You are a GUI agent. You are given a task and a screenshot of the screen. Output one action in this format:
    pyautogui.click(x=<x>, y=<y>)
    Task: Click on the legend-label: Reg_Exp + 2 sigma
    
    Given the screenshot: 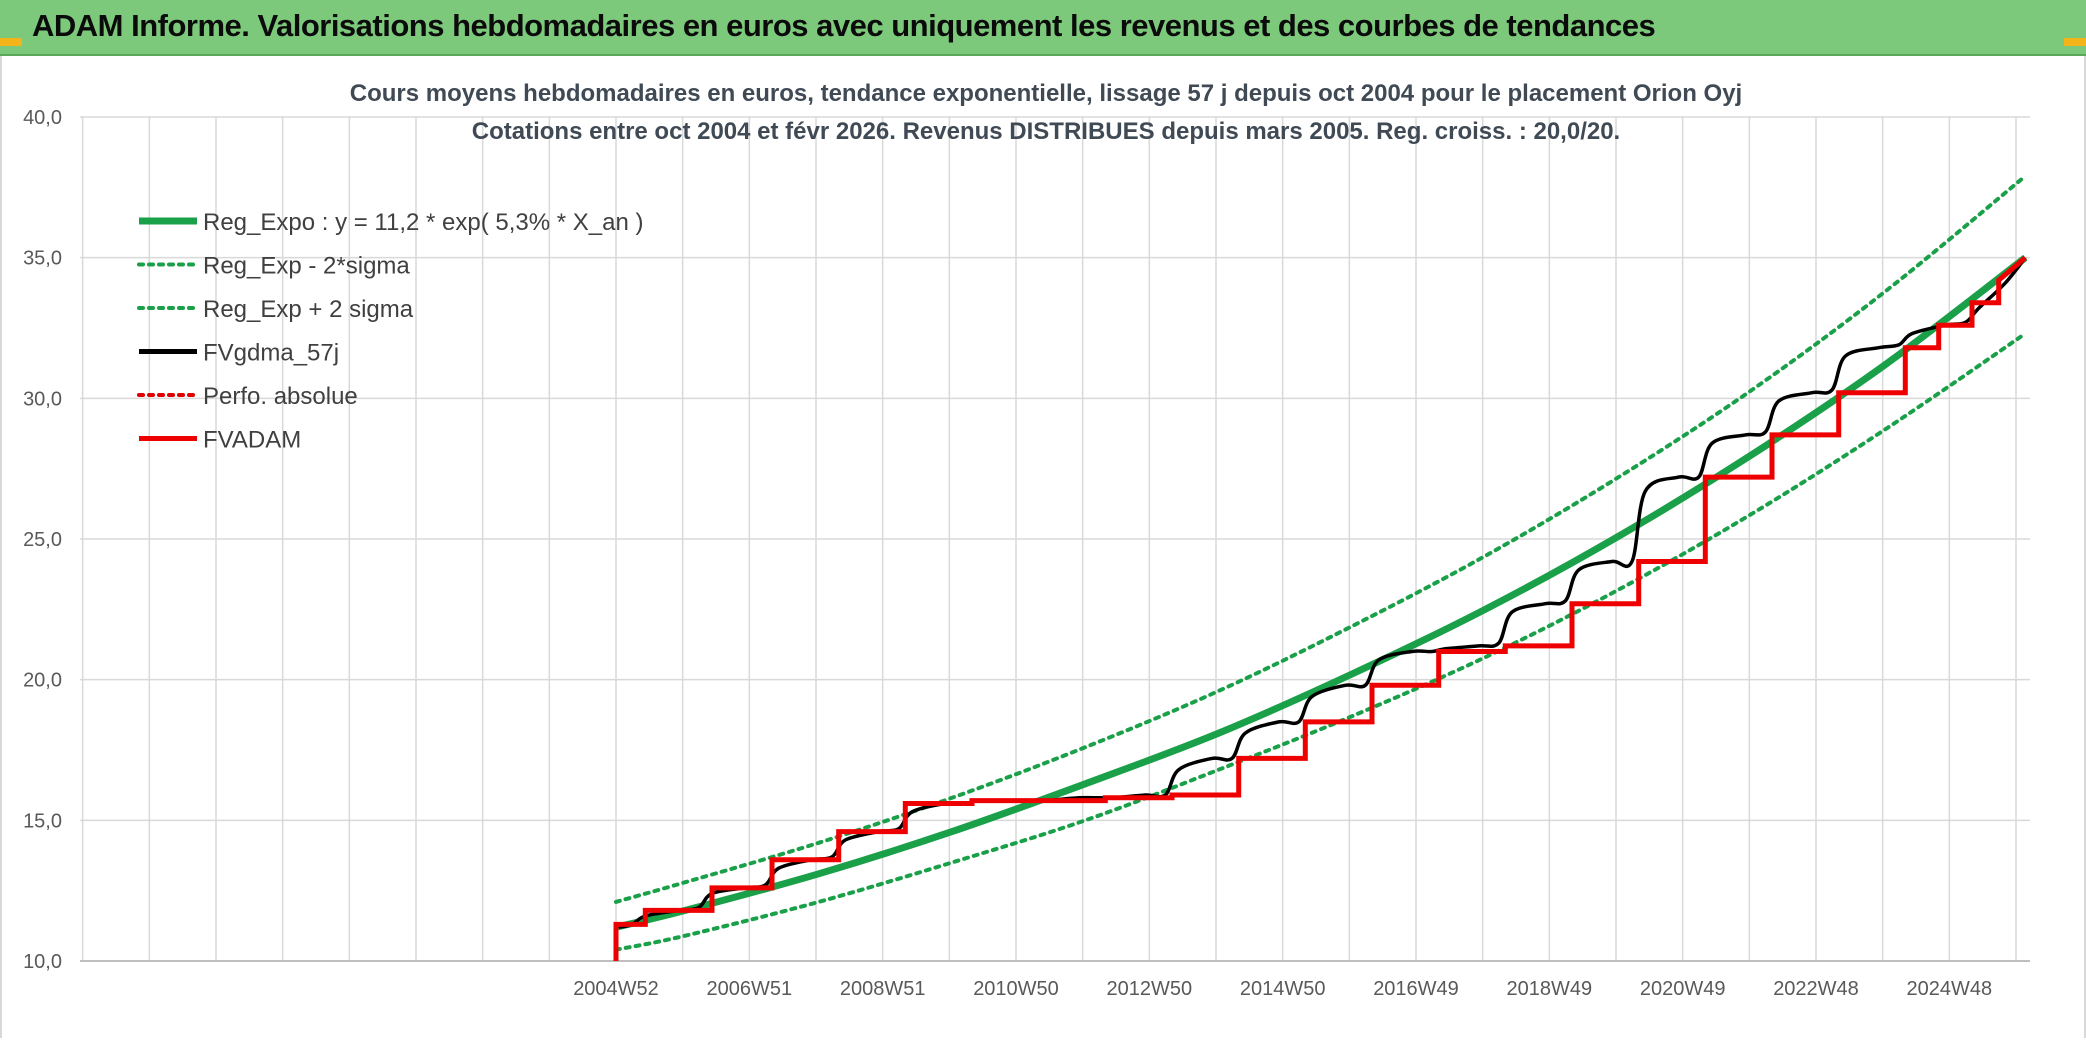 What is the action you would take?
    pyautogui.click(x=308, y=309)
    